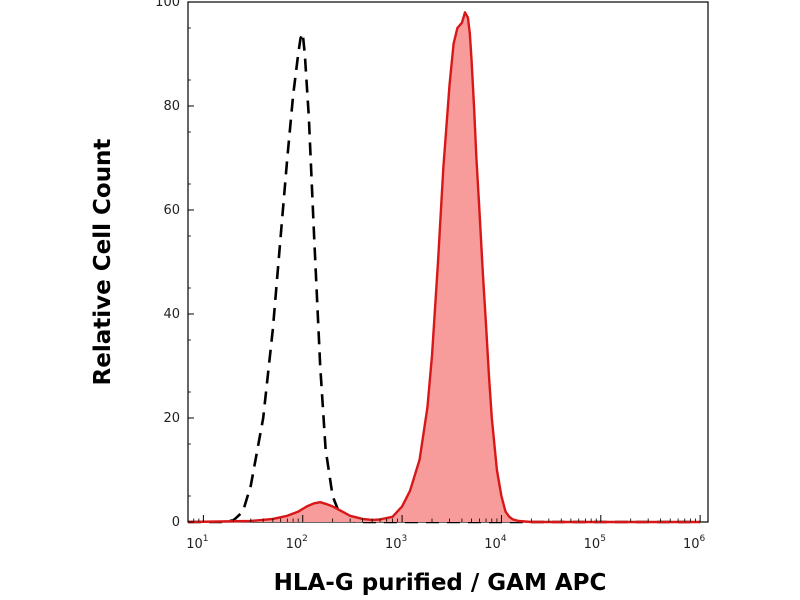  Describe the element at coordinates (495, 543) in the screenshot. I see `x-tick-label: 10⁴` at that location.